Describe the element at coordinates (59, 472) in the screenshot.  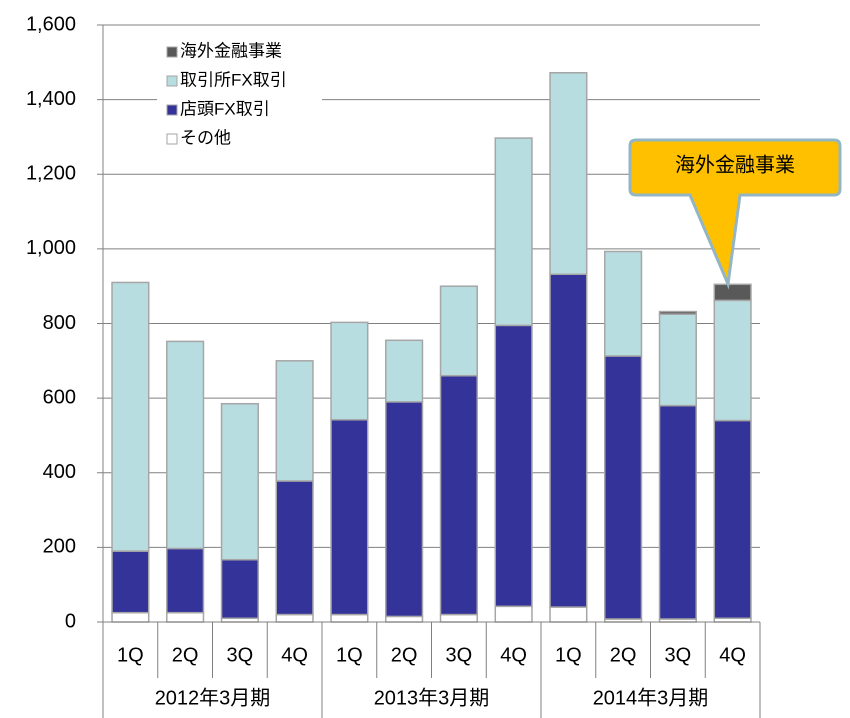
I see `y-tick-label: 400` at that location.